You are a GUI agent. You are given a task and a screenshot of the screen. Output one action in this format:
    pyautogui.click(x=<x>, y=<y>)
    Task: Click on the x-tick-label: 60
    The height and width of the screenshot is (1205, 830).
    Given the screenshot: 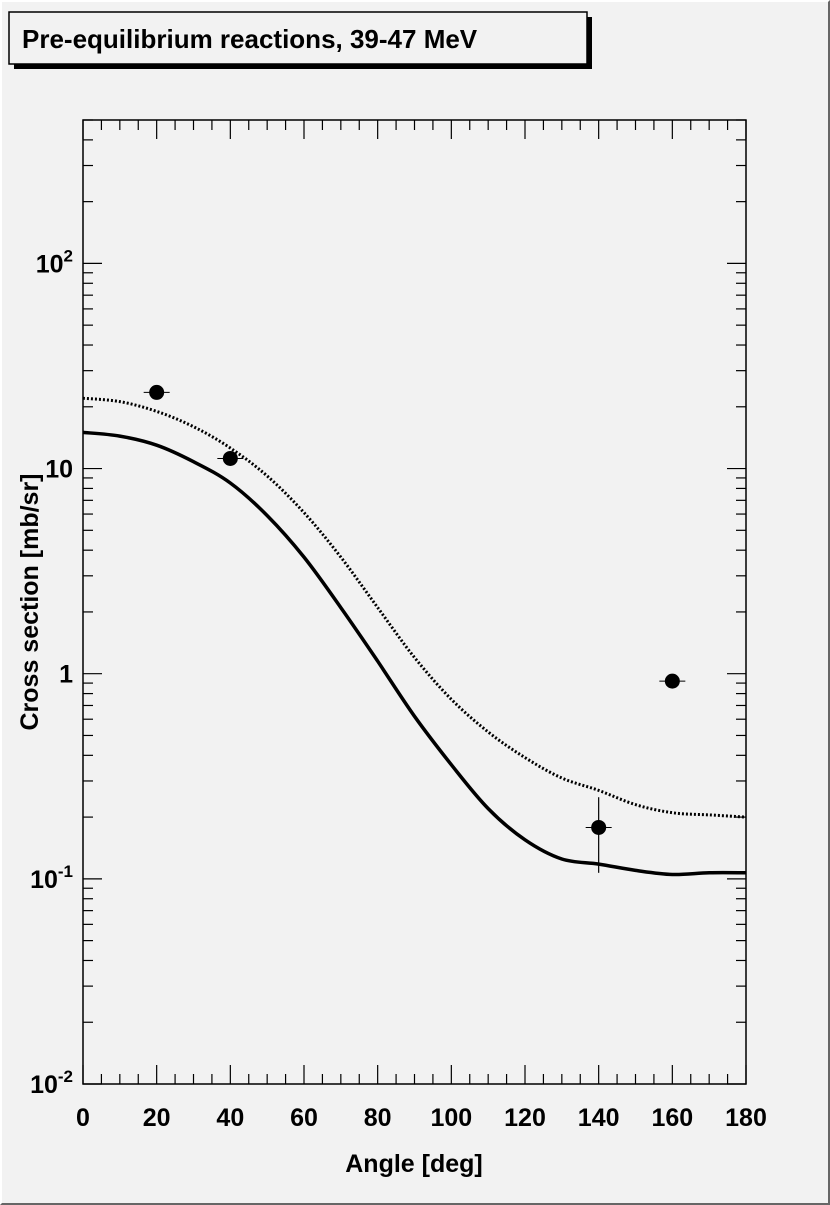 What is the action you would take?
    pyautogui.click(x=304, y=1118)
    